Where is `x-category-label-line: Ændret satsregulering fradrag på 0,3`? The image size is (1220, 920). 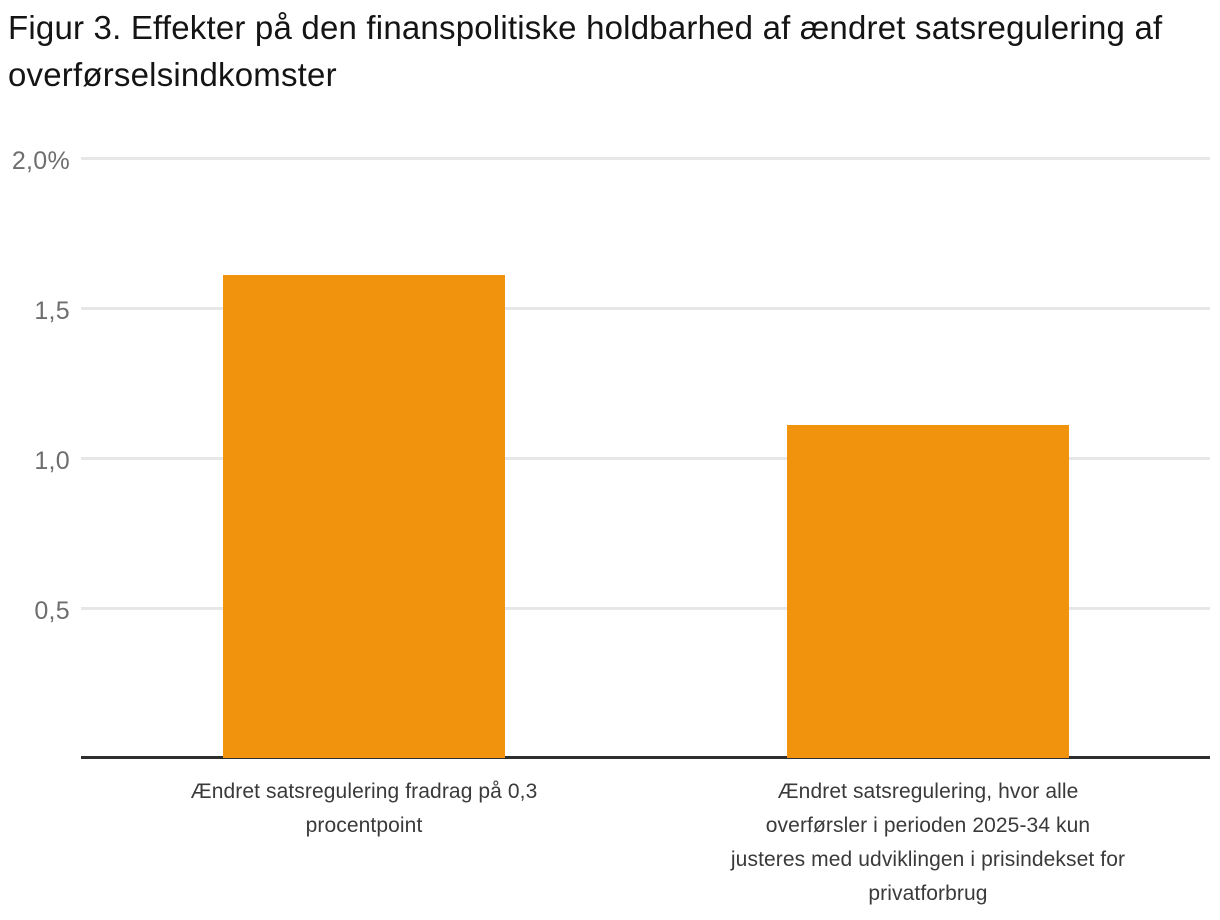 x-category-label-line: Ændret satsregulering fradrag på 0,3 is located at coordinates (364, 791).